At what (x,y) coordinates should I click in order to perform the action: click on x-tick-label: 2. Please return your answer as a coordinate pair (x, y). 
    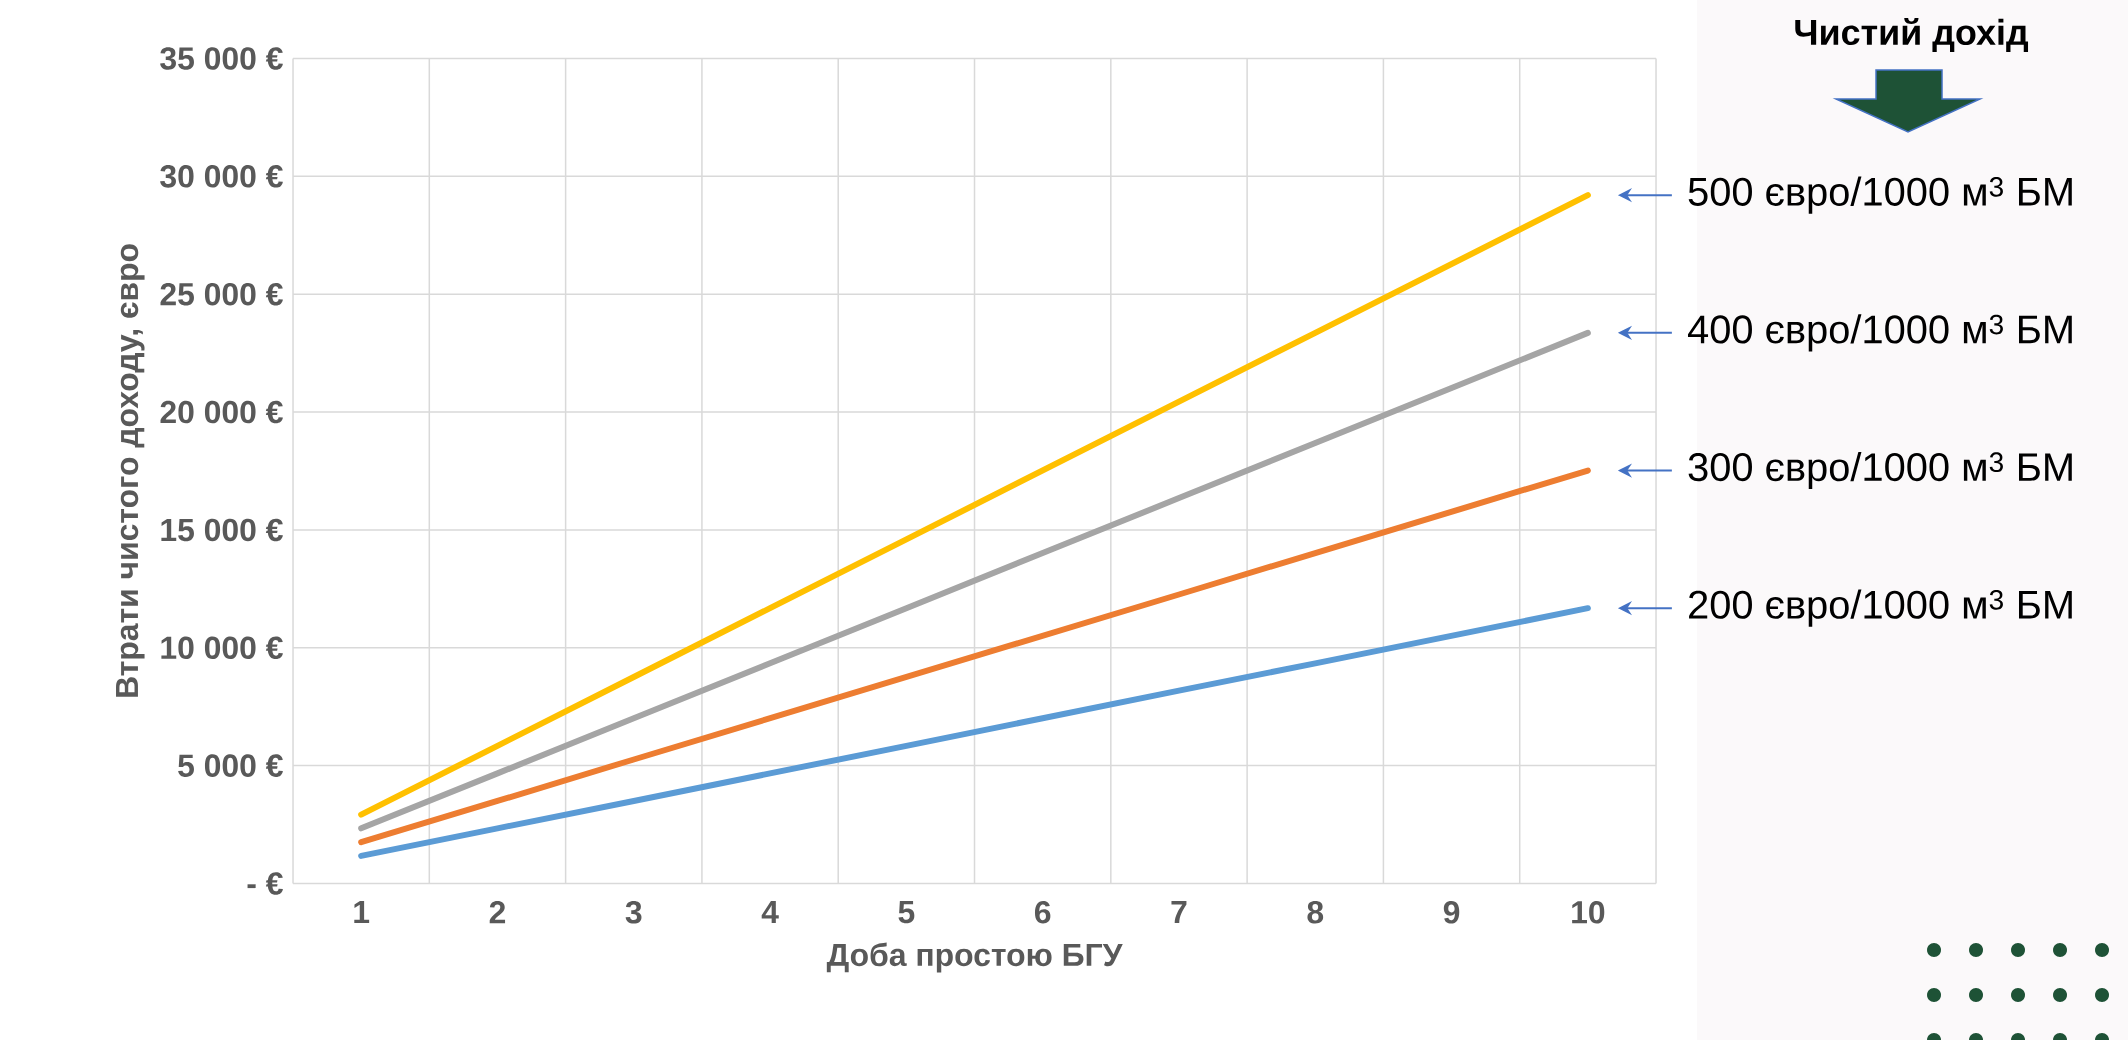
    Looking at the image, I should click on (497, 912).